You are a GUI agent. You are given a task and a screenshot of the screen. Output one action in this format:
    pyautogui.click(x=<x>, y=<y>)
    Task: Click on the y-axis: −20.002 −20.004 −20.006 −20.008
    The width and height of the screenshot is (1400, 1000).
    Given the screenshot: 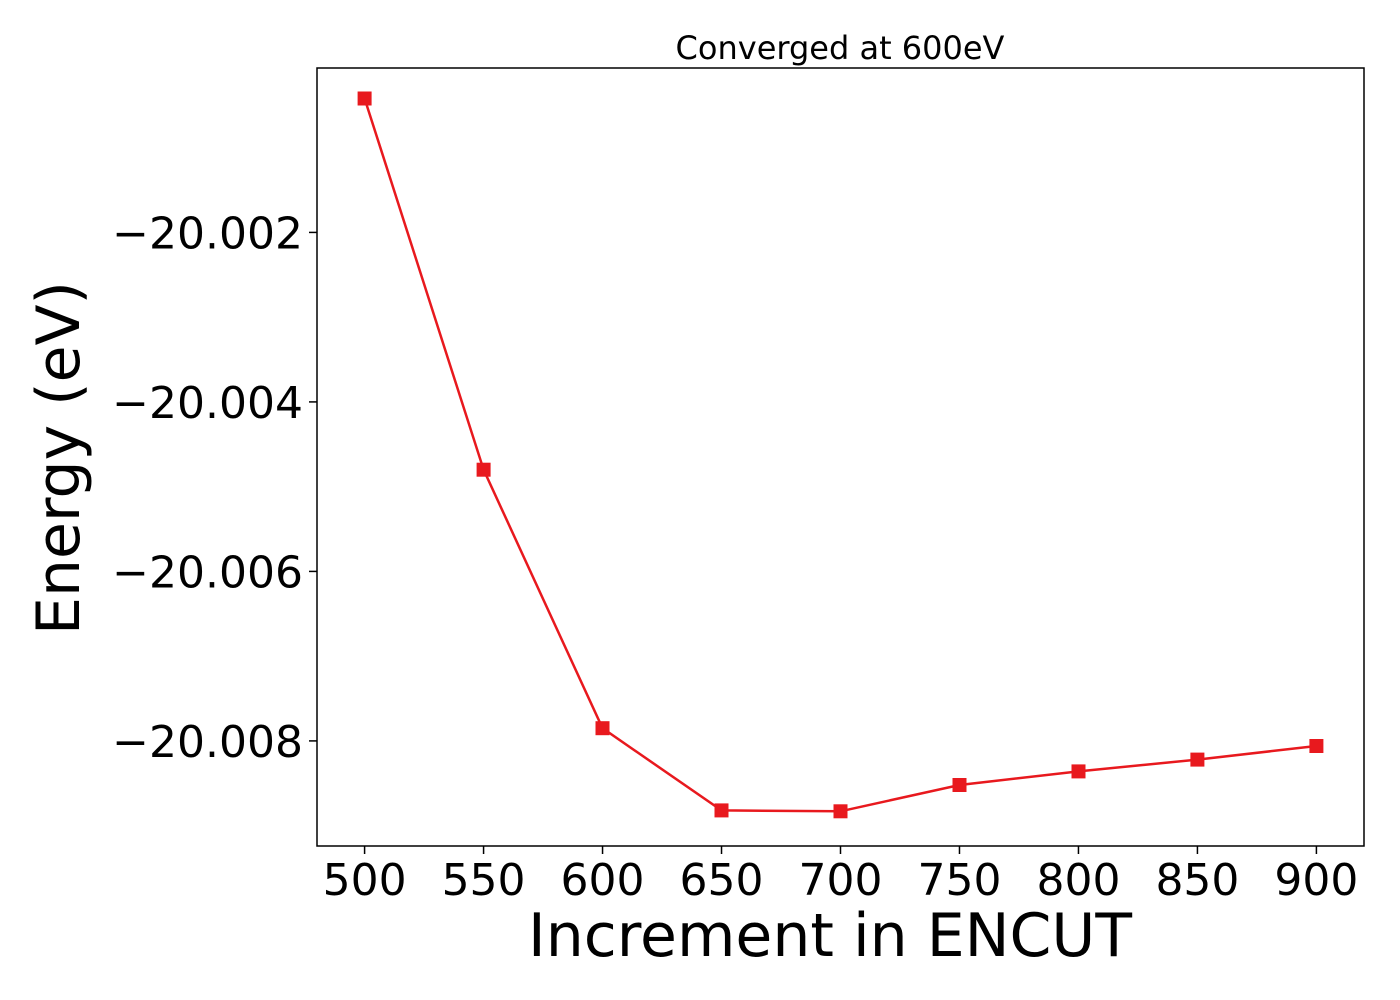 What is the action you would take?
    pyautogui.click(x=214, y=488)
    